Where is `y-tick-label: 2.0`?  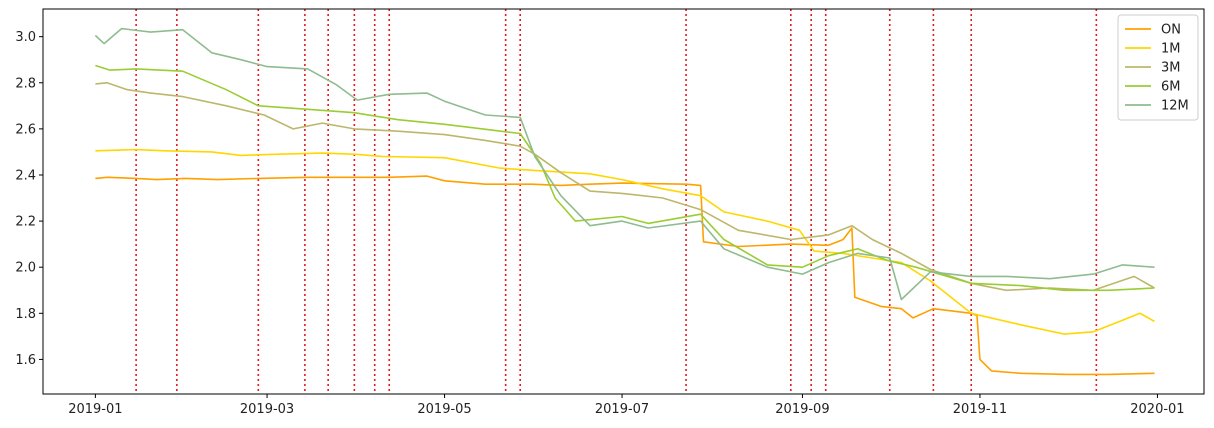
y-tick-label: 2.0 is located at coordinates (25, 268).